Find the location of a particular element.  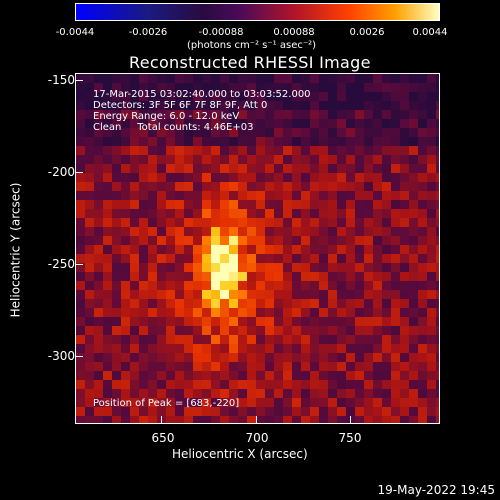

y-tick-label: -250 is located at coordinates (61, 264).